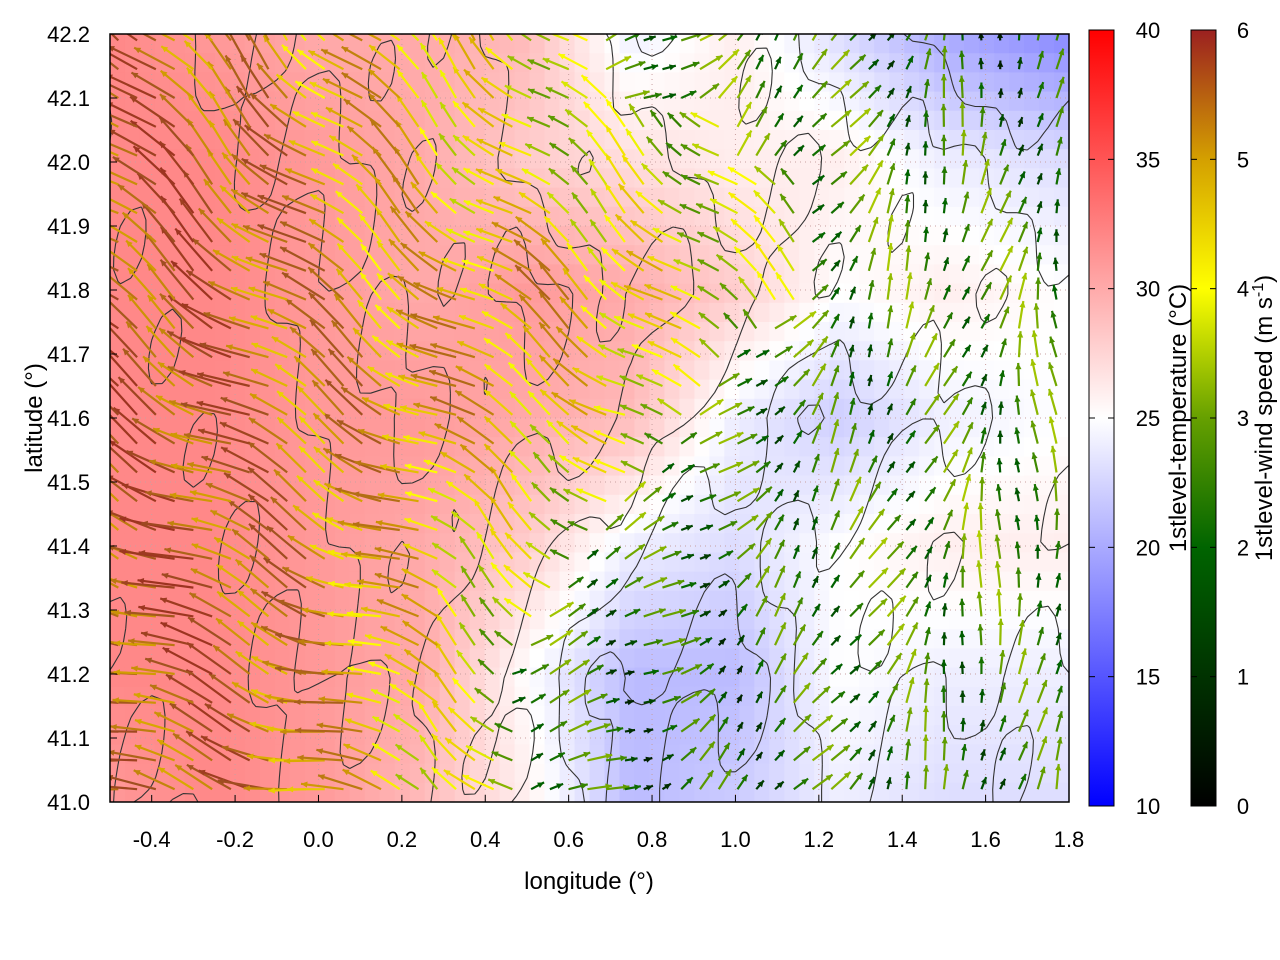  I want to click on colorbar-tick-label: 0, so click(1243, 806).